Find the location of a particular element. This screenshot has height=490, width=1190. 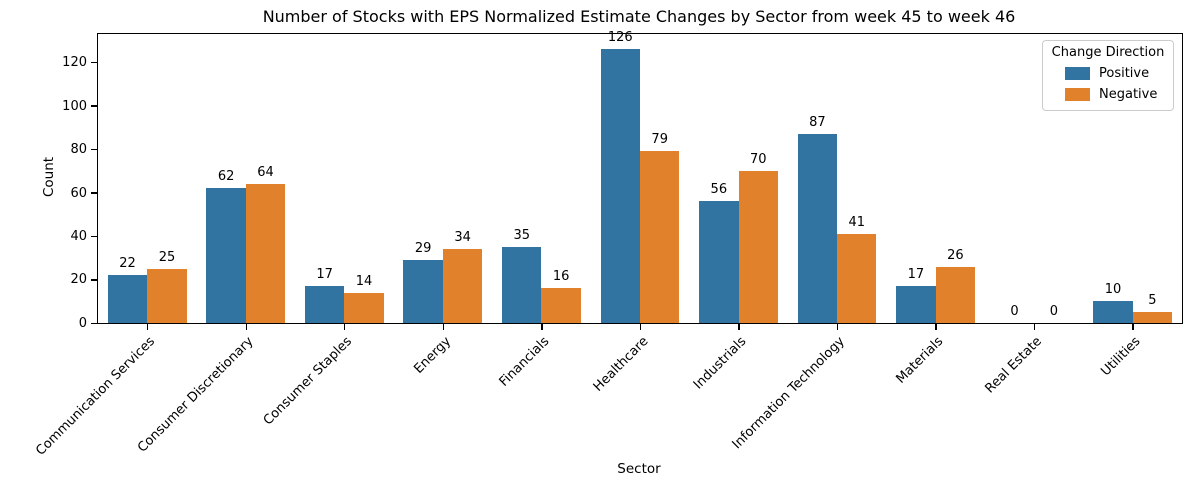

y-axis-label: Count is located at coordinates (49, 177).